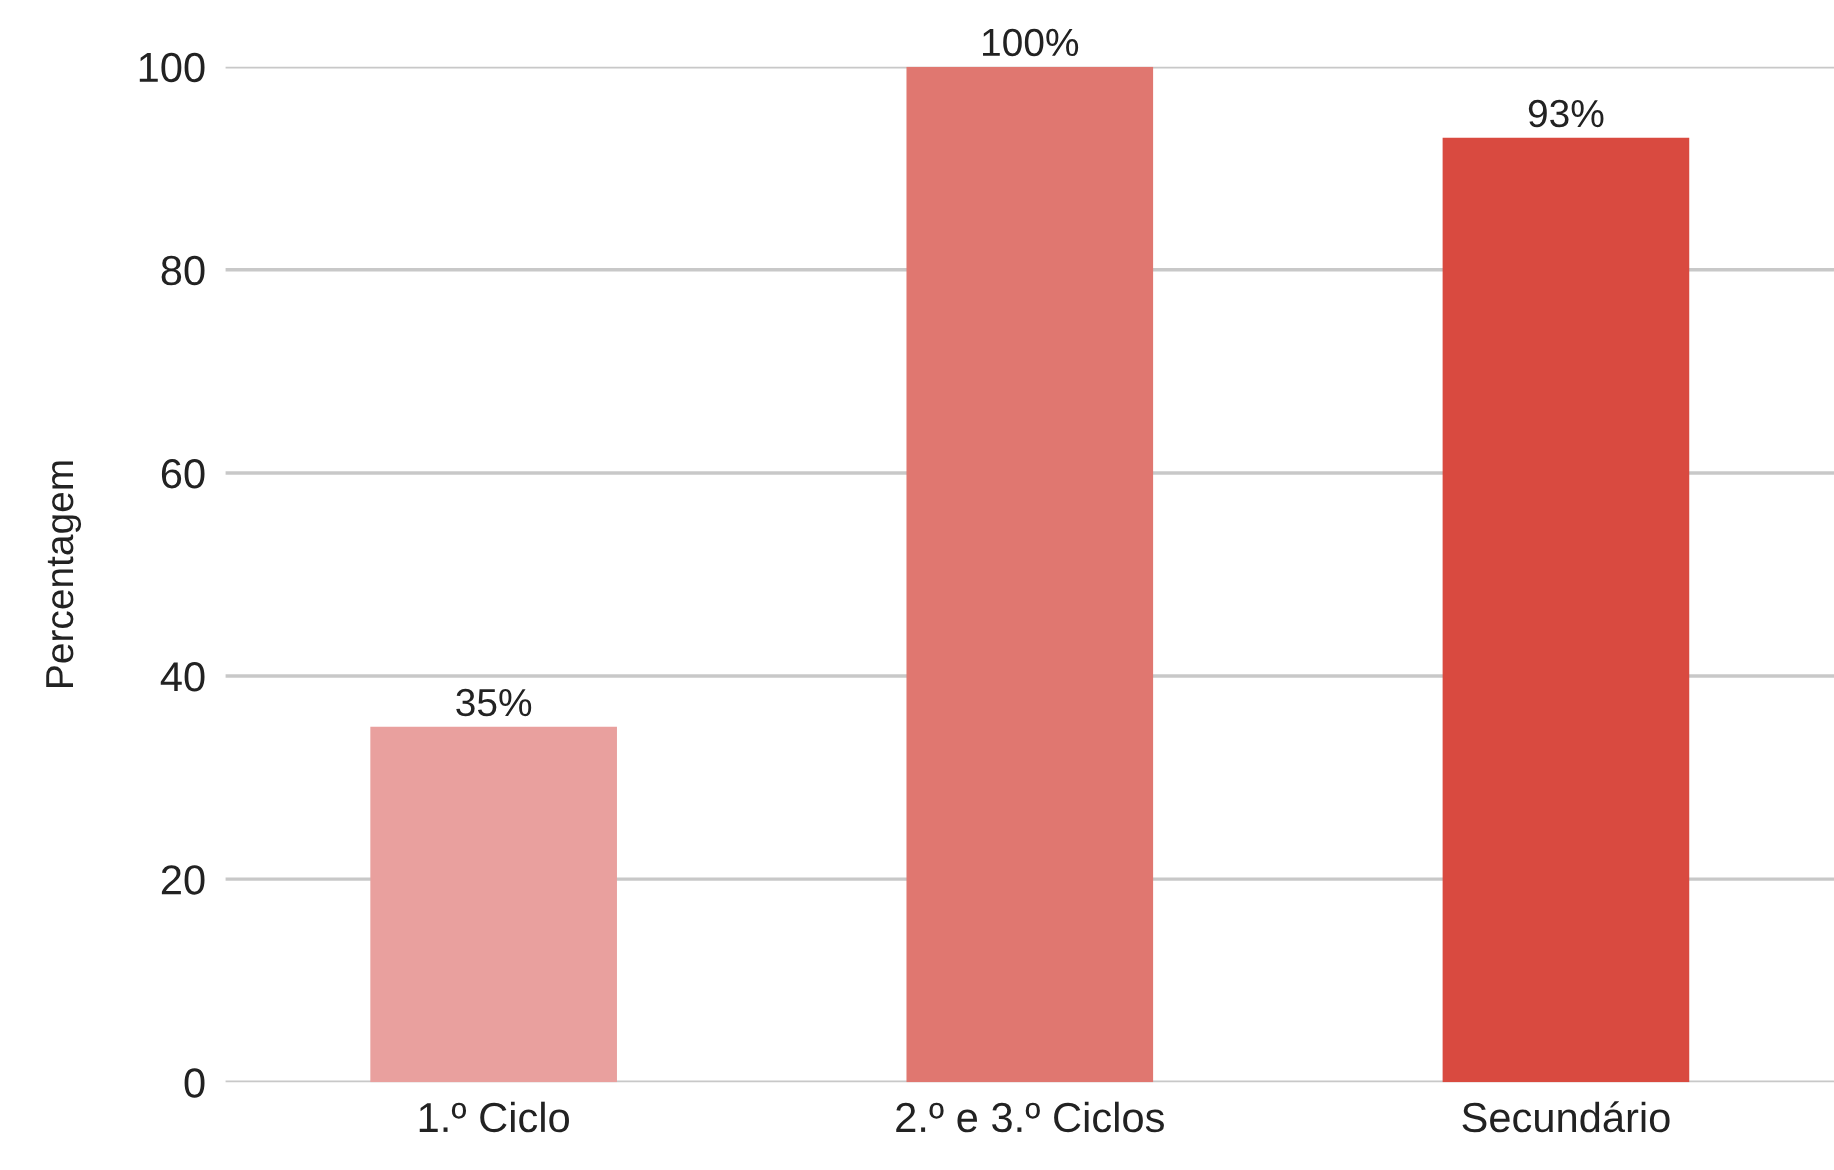 The width and height of the screenshot is (1834, 1170). Describe the element at coordinates (172, 67) in the screenshot. I see `y-tick-label: 100` at that location.